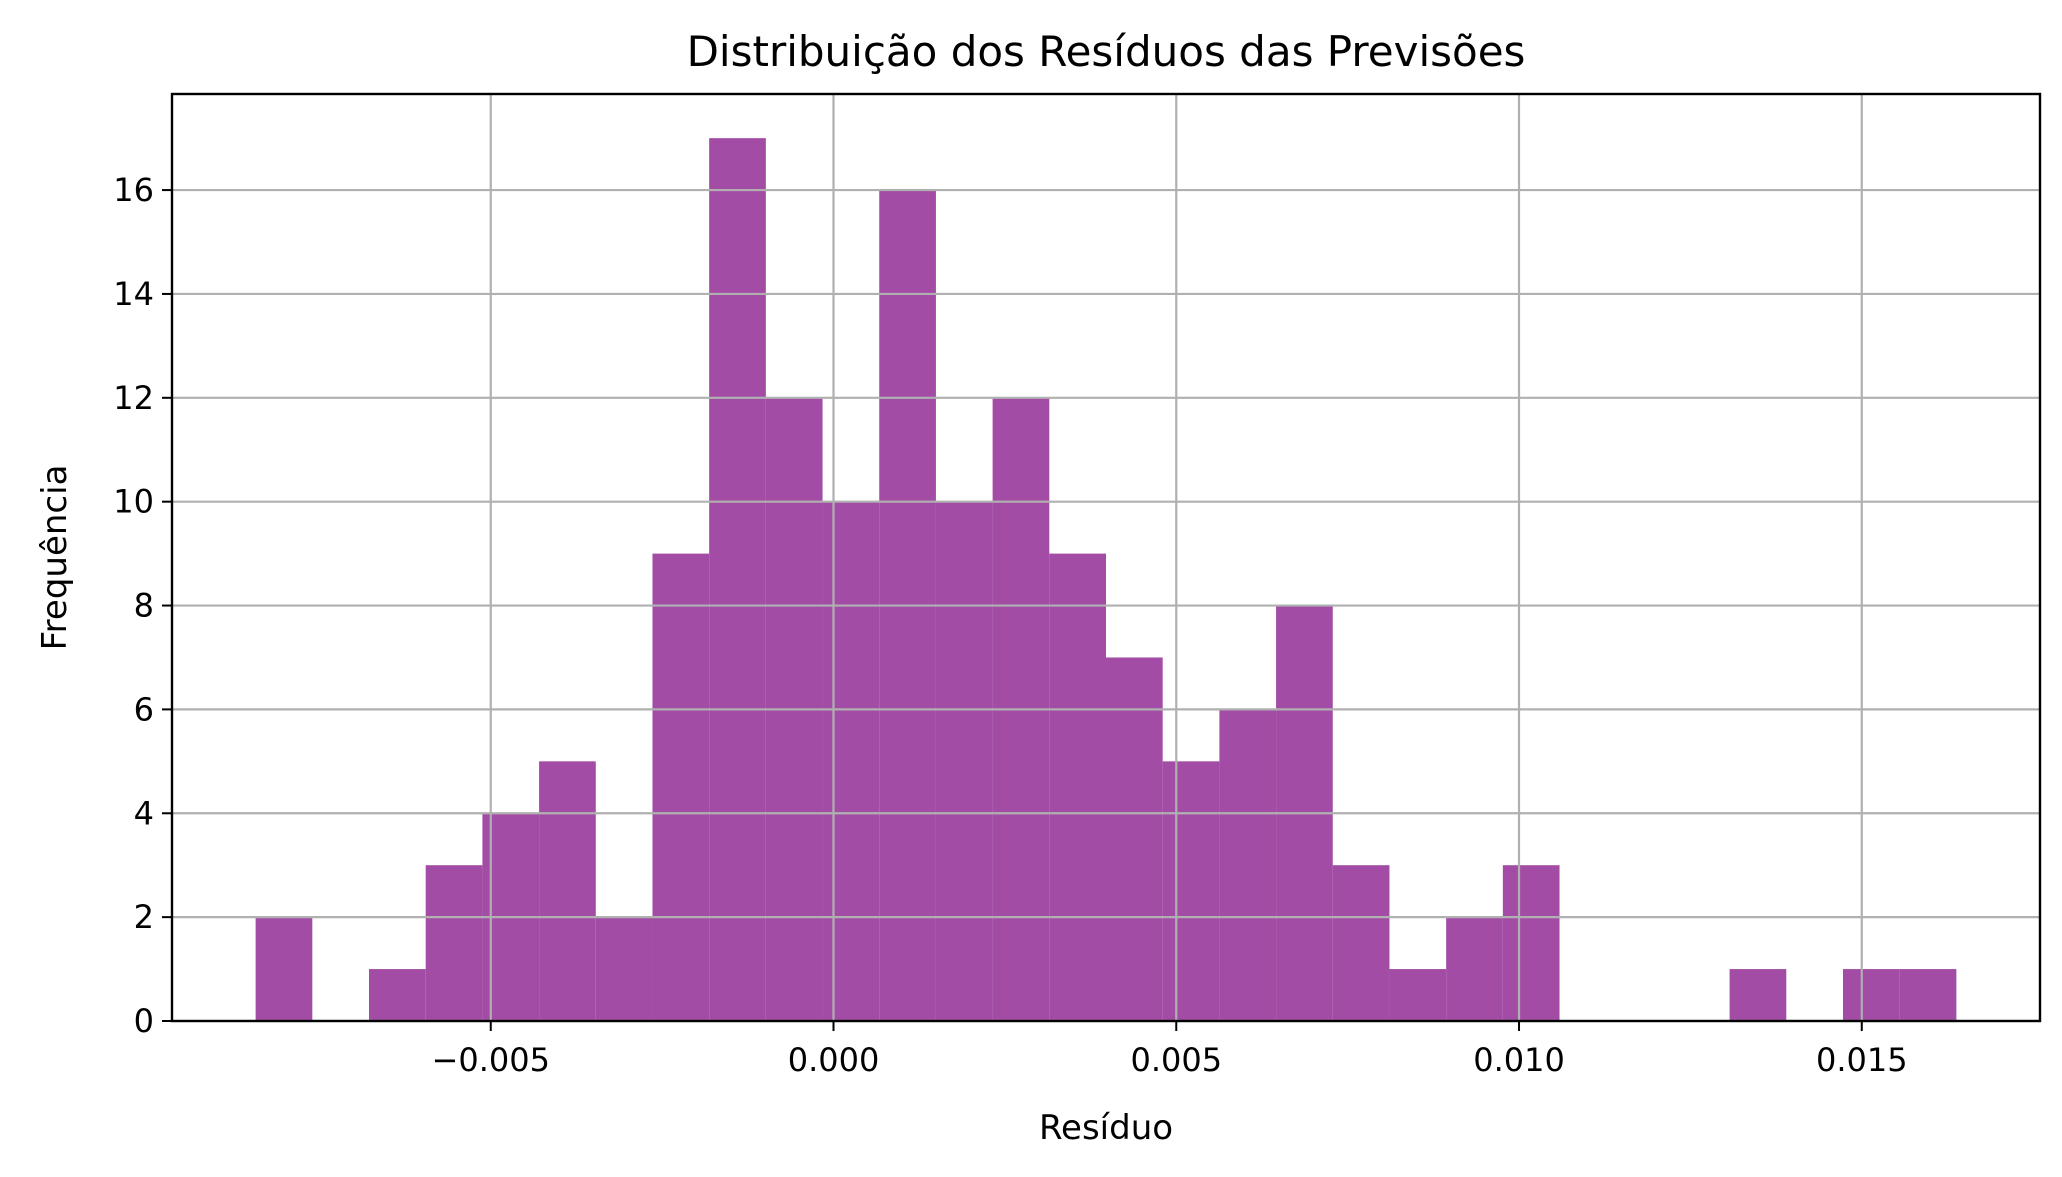  Describe the element at coordinates (1519, 1060) in the screenshot. I see `x-tick-label: 0.010` at that location.